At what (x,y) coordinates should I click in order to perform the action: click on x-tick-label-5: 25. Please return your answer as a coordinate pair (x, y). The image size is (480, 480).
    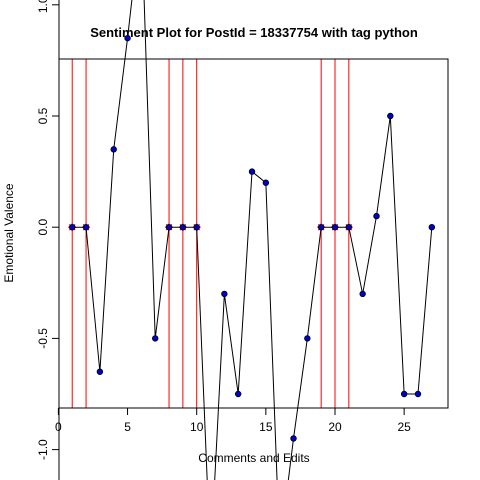
    Looking at the image, I should click on (404, 427).